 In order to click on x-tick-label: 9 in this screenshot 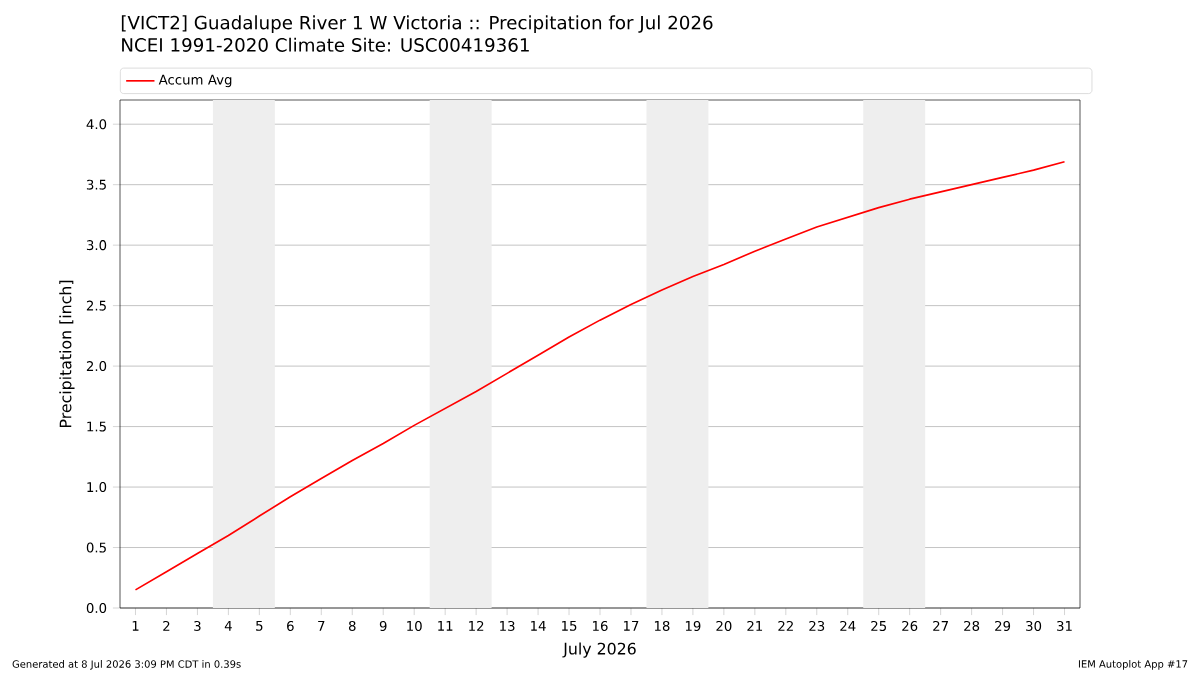, I will do `click(383, 625)`.